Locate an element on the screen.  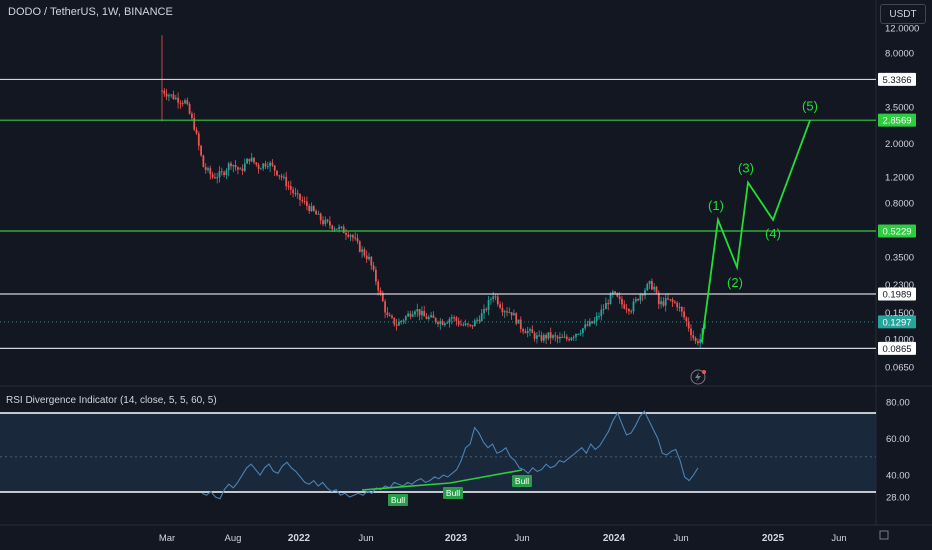
price-tick-label: 1.2000 is located at coordinates (899, 177).